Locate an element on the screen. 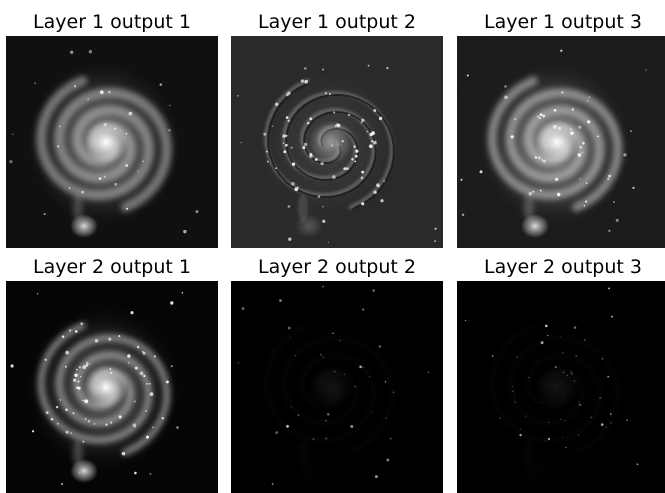 This screenshot has height=493, width=665. panel-title: Layer 2 output 2 is located at coordinates (337, 267).